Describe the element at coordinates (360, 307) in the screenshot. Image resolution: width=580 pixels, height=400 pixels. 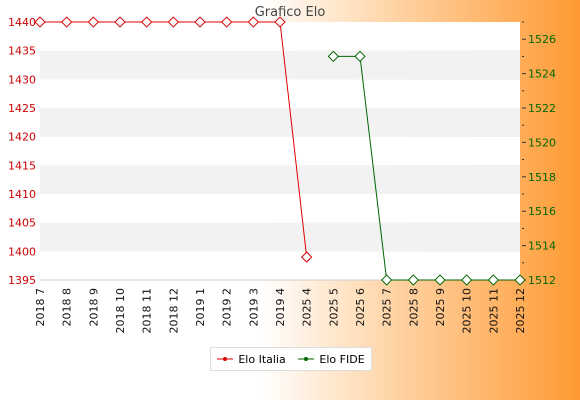
I see `x-tick-label: 2025 6` at that location.